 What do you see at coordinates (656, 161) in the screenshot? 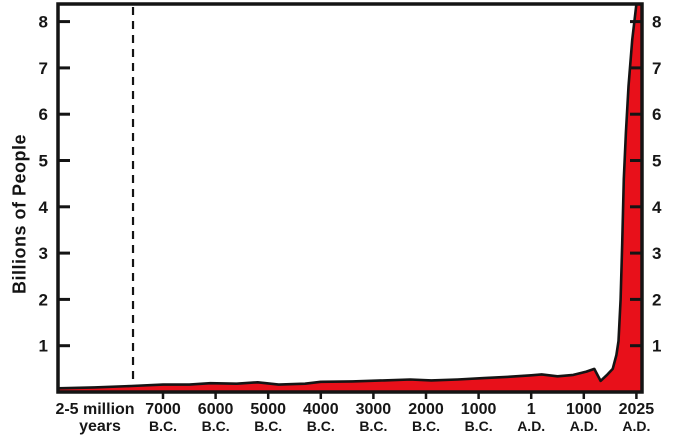
I see `y-tick-label-right: 5` at bounding box center [656, 161].